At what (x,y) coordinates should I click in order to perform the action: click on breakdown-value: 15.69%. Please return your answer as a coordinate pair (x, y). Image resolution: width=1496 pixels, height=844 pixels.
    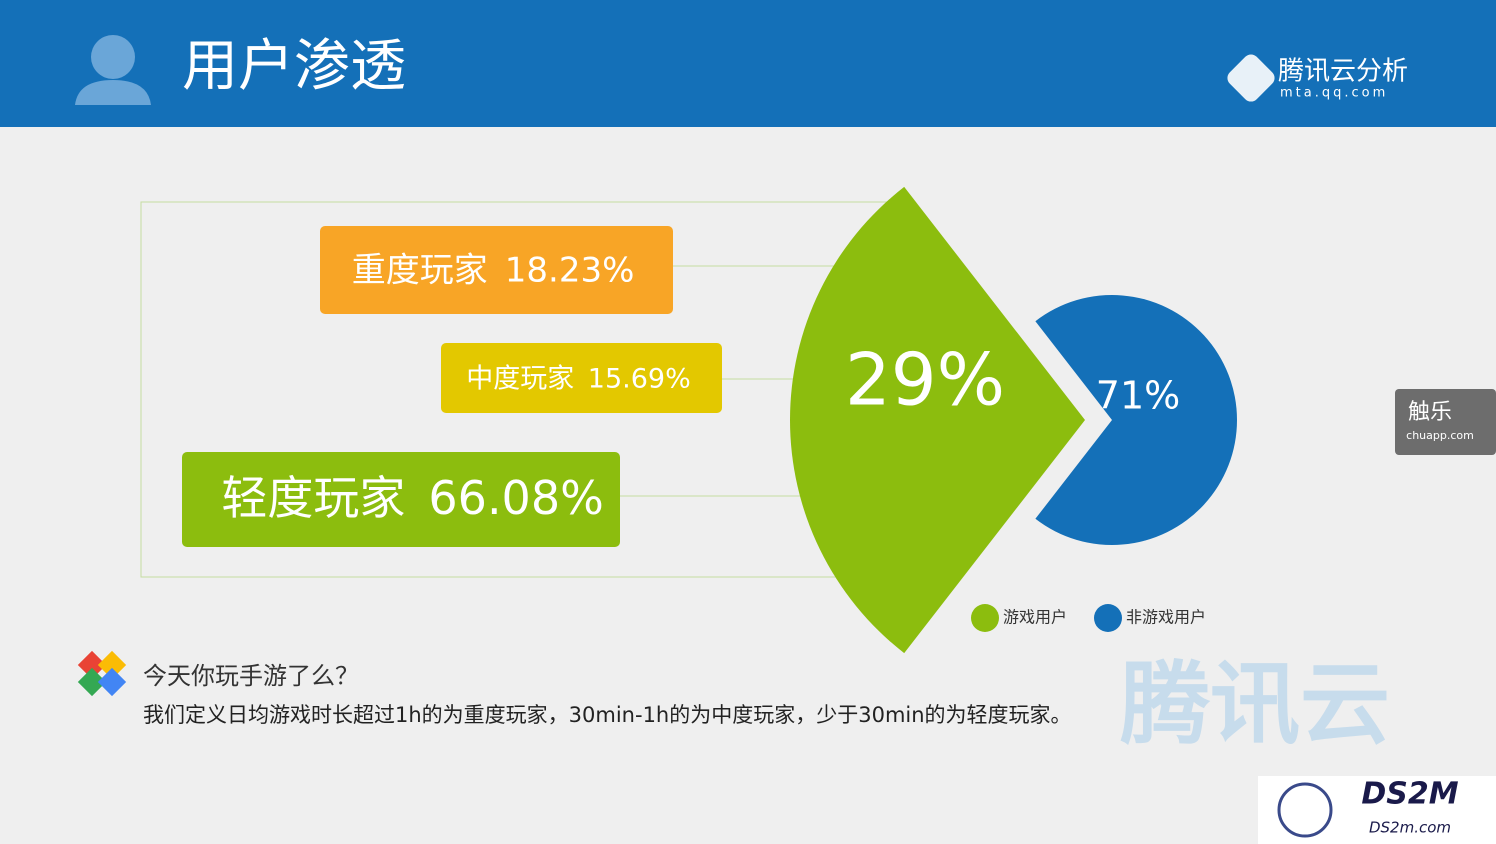
    Looking at the image, I should click on (639, 379).